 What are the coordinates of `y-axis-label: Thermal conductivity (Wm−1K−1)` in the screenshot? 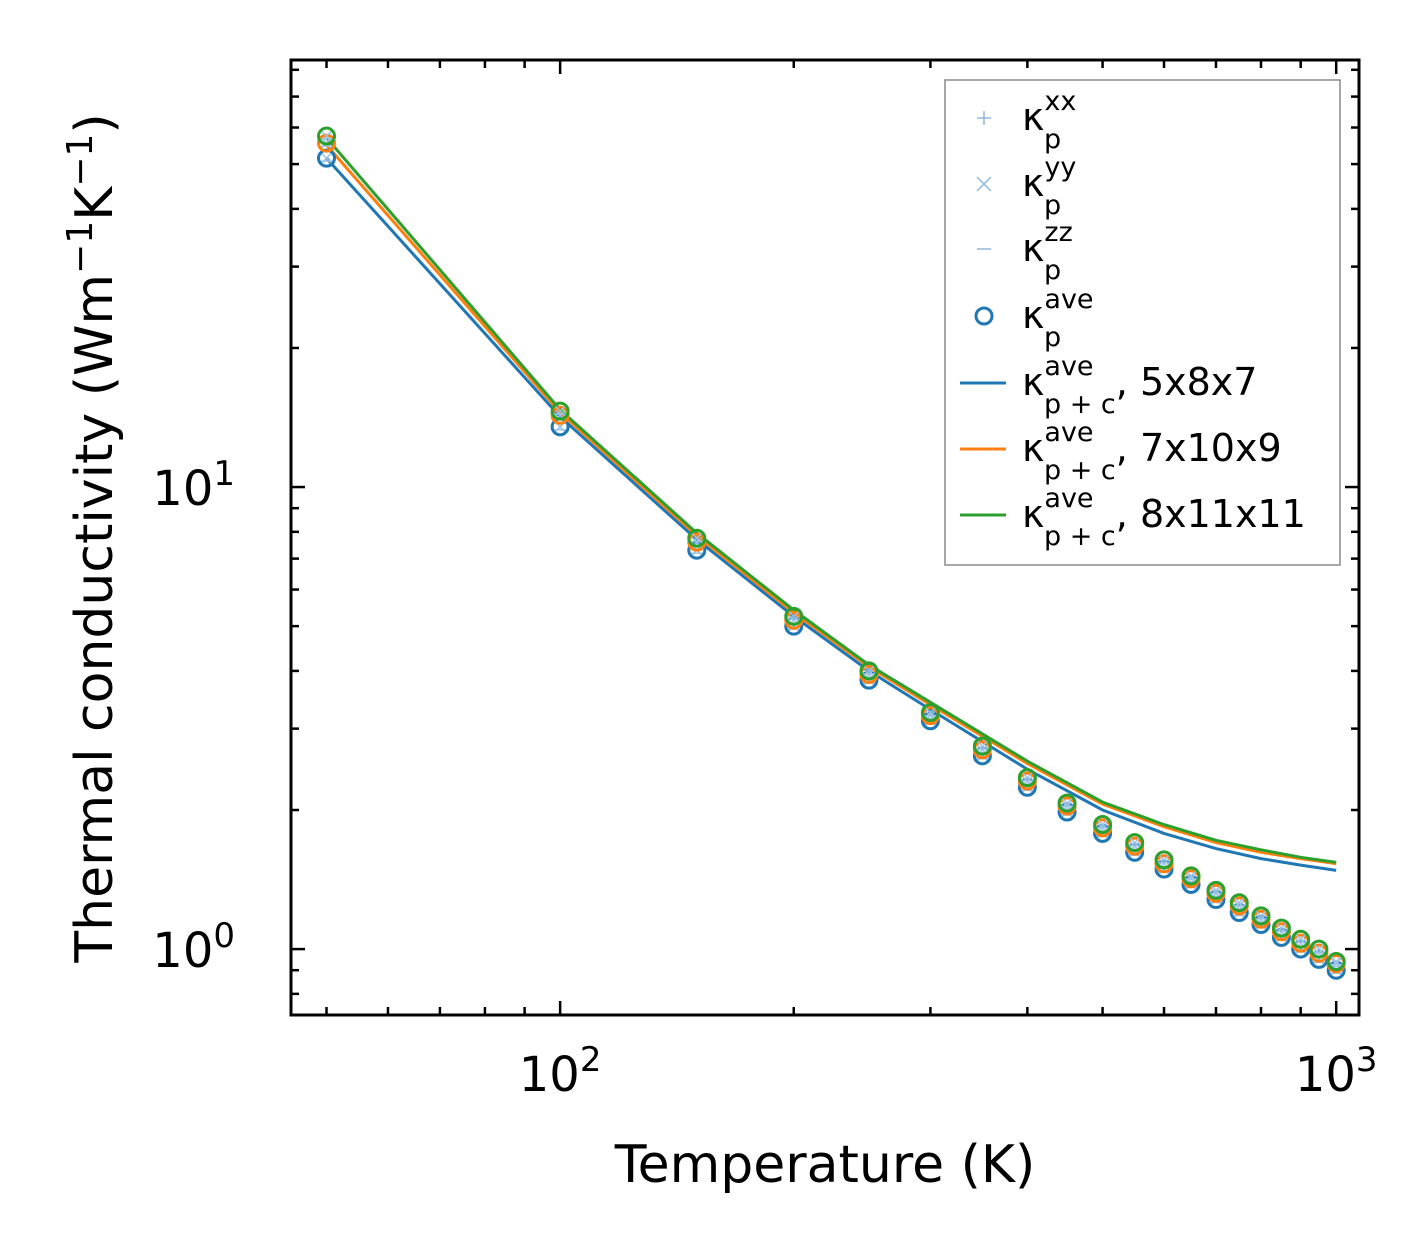 It's located at (92, 538).